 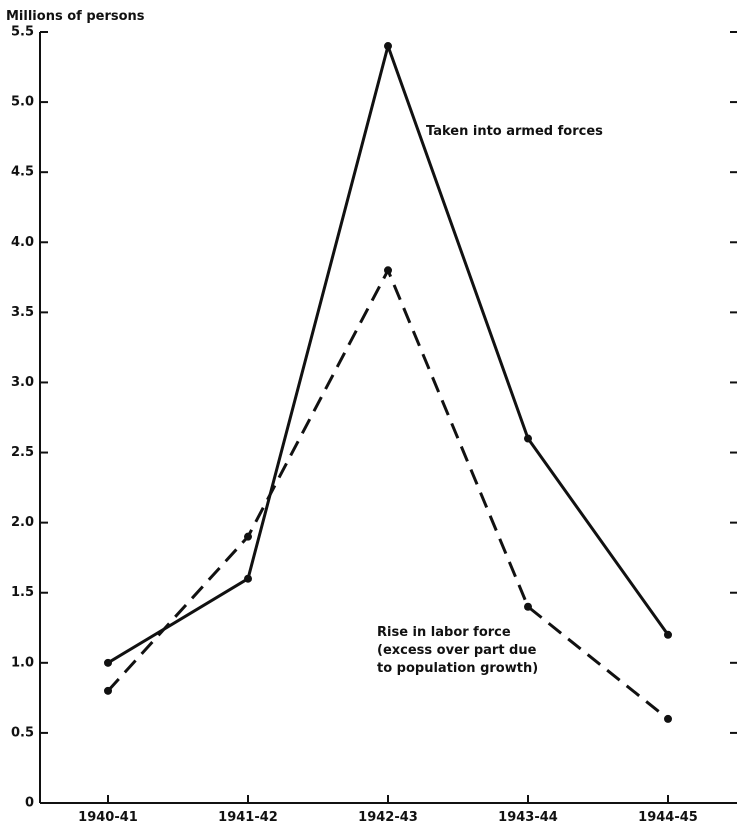 I want to click on y-tick-label: 4.0, so click(x=22, y=242).